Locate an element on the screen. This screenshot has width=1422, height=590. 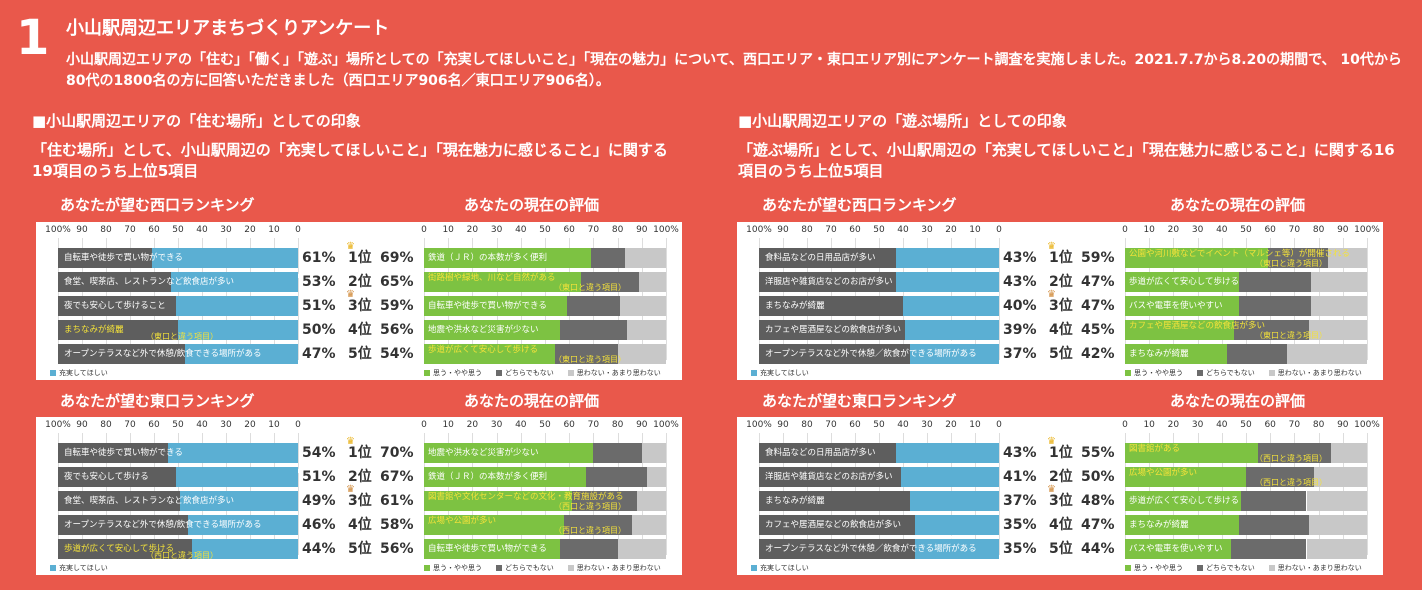
want-item-label: 洋服店や雑貨店などのお店が多い is located at coordinates (829, 282).